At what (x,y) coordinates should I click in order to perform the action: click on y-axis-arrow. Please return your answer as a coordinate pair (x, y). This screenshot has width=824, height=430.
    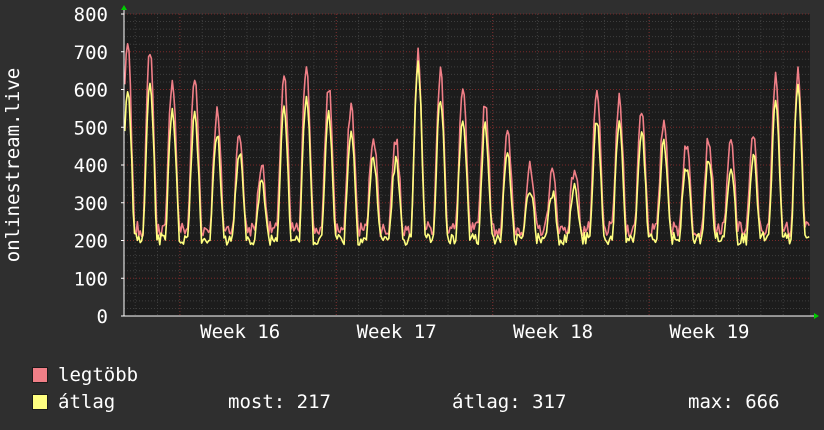
    Looking at the image, I should click on (124, 7).